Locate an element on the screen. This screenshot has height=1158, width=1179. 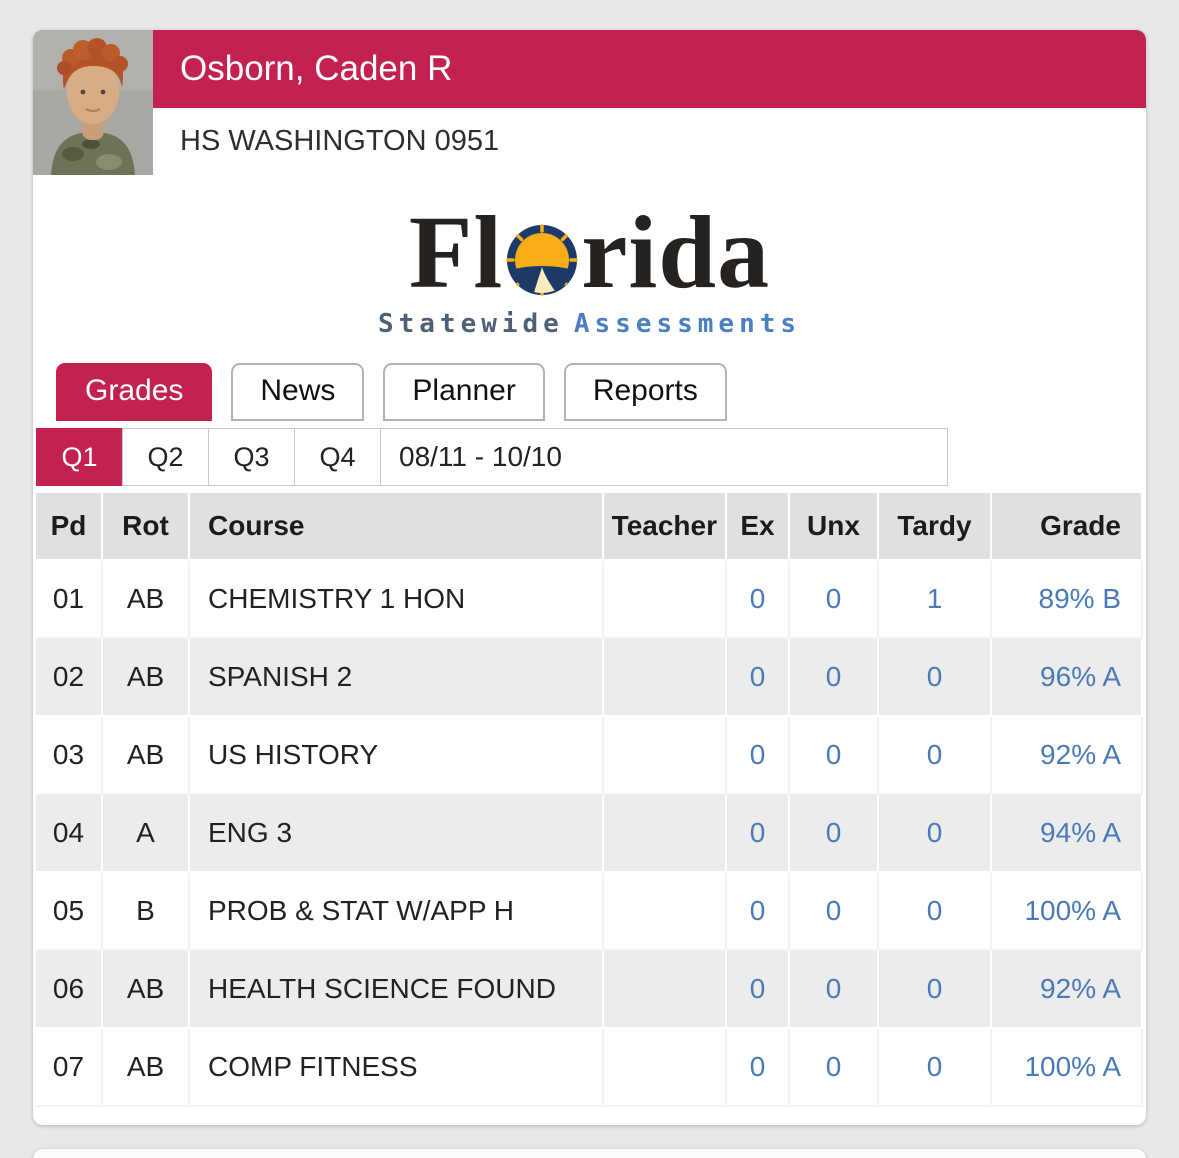
rotation-cell: A is located at coordinates (146, 834).